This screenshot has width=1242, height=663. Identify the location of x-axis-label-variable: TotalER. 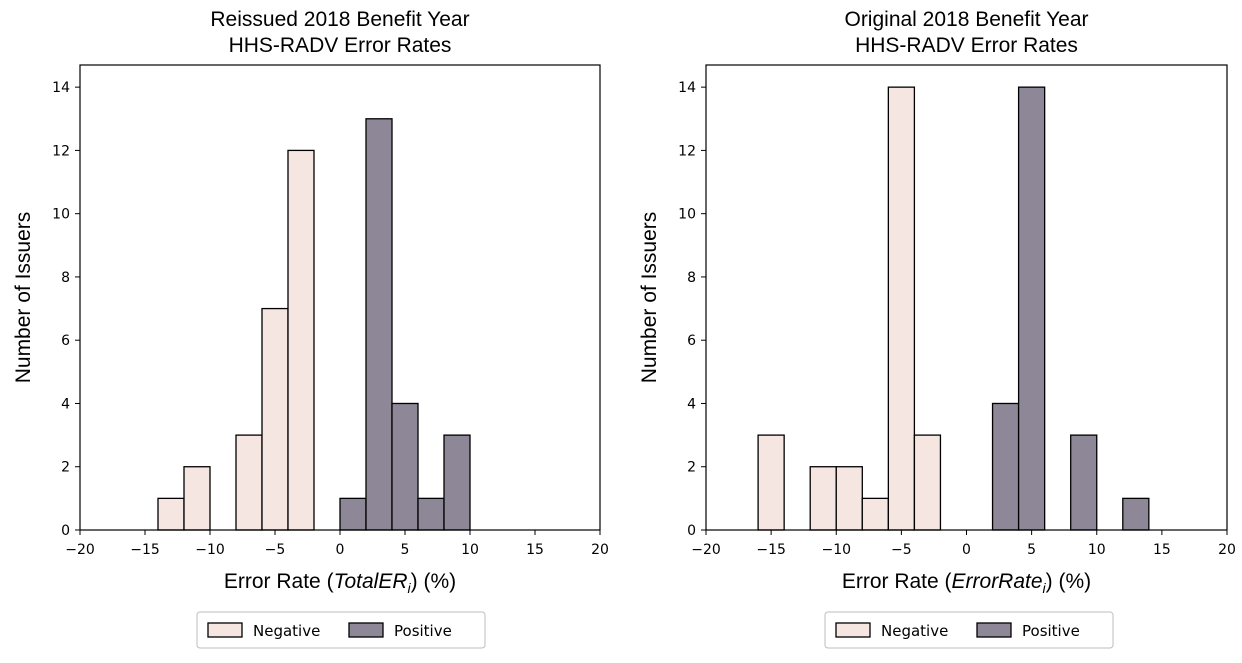
(371, 581).